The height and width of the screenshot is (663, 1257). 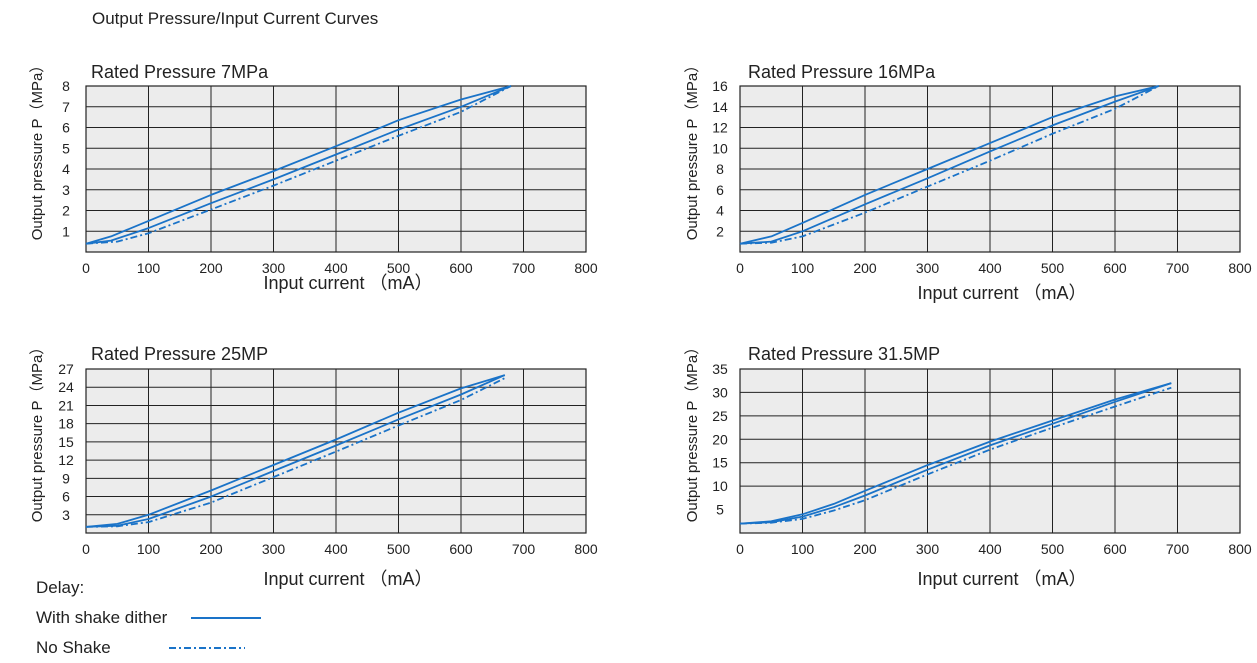 What do you see at coordinates (66, 424) in the screenshot?
I see `y-tick-label: 18` at bounding box center [66, 424].